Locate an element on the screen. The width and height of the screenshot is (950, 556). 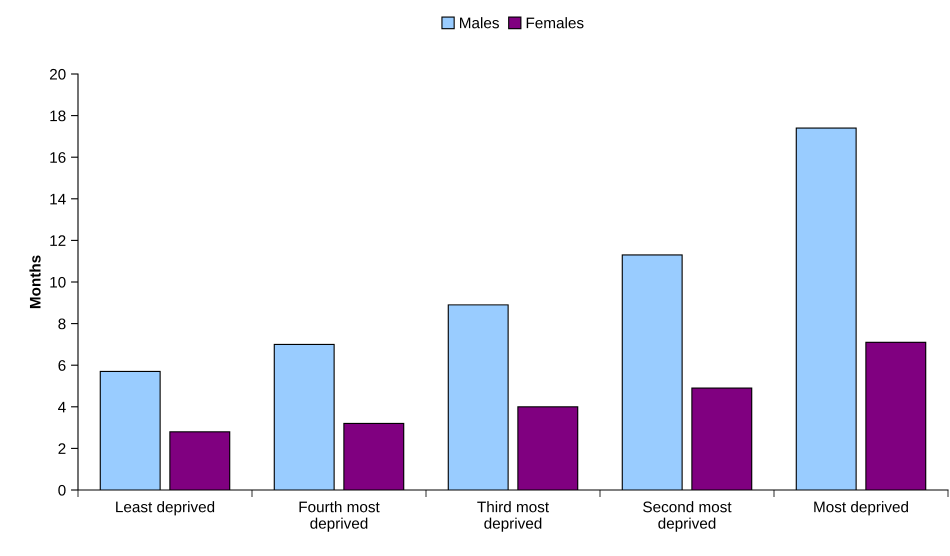
y-axis-title: Months is located at coordinates (35, 281).